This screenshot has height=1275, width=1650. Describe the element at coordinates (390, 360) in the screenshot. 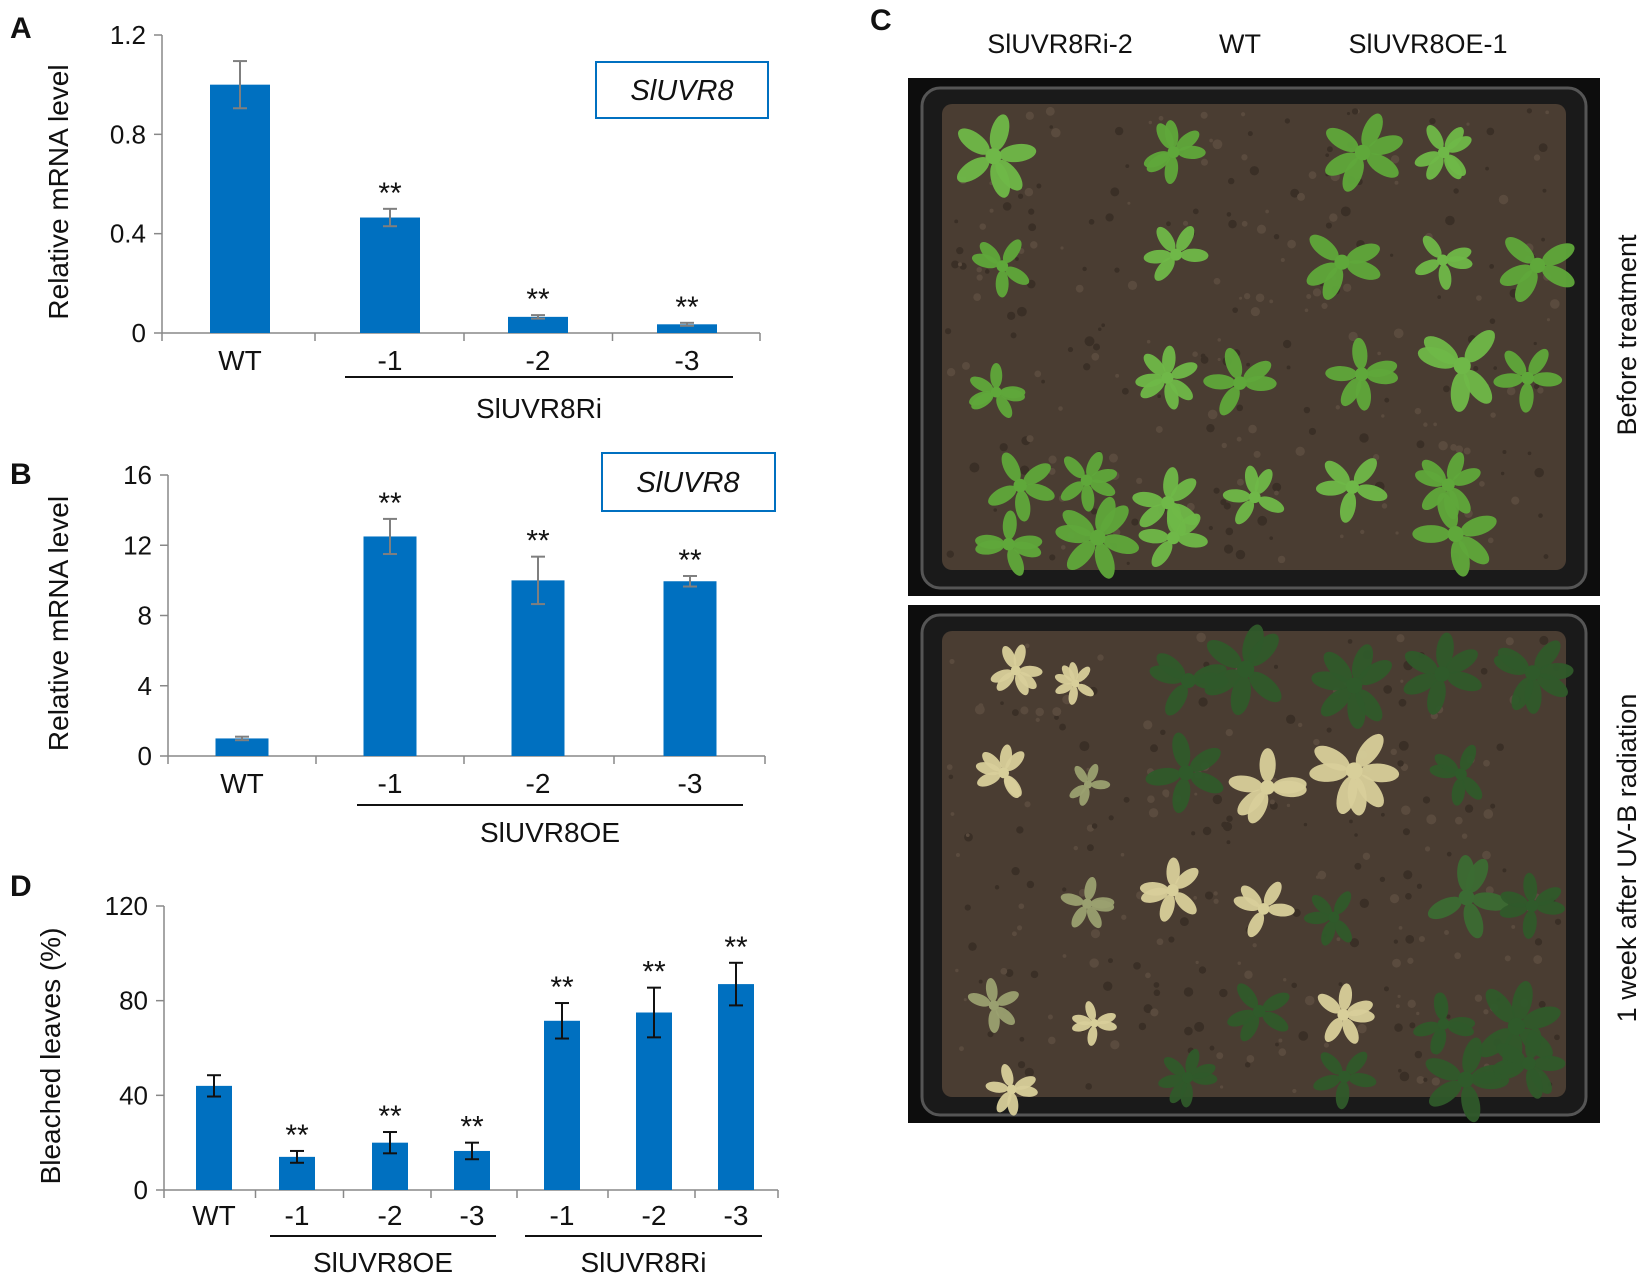

I see `category-label: -1` at that location.